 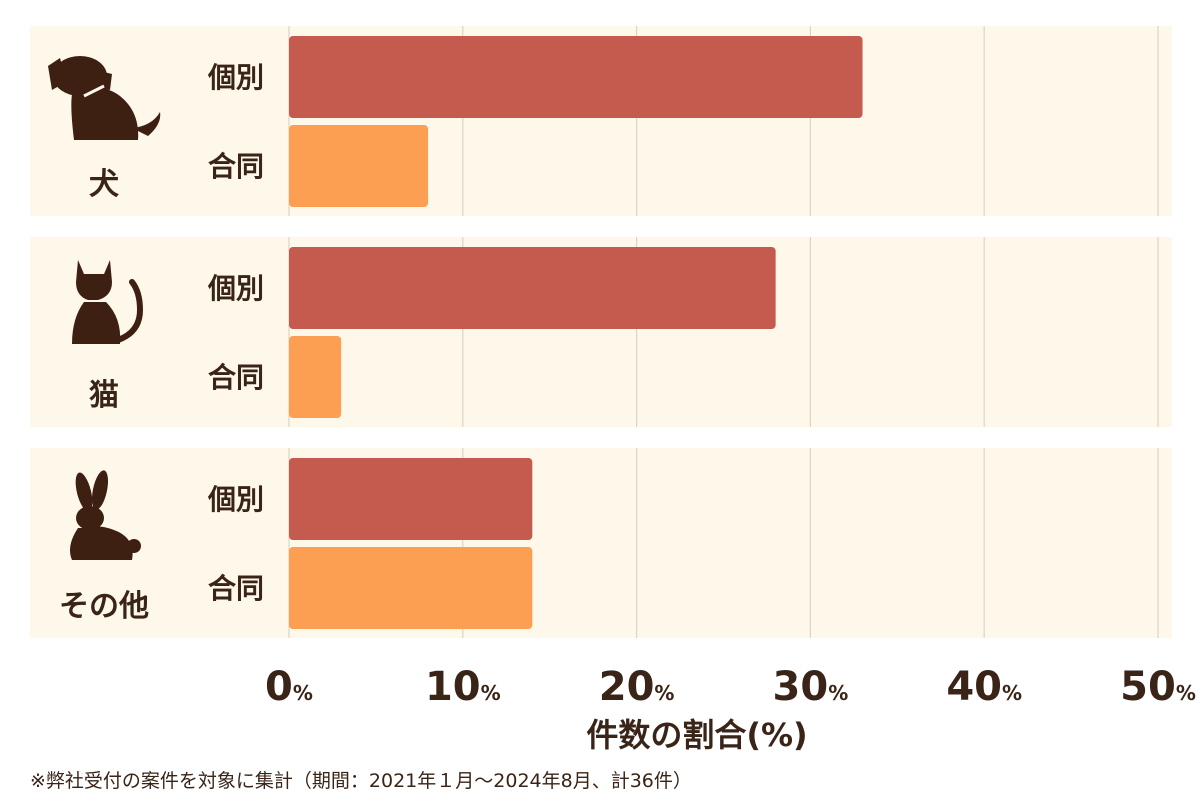 I want to click on x-tick-value-4: 40, so click(x=974, y=687).